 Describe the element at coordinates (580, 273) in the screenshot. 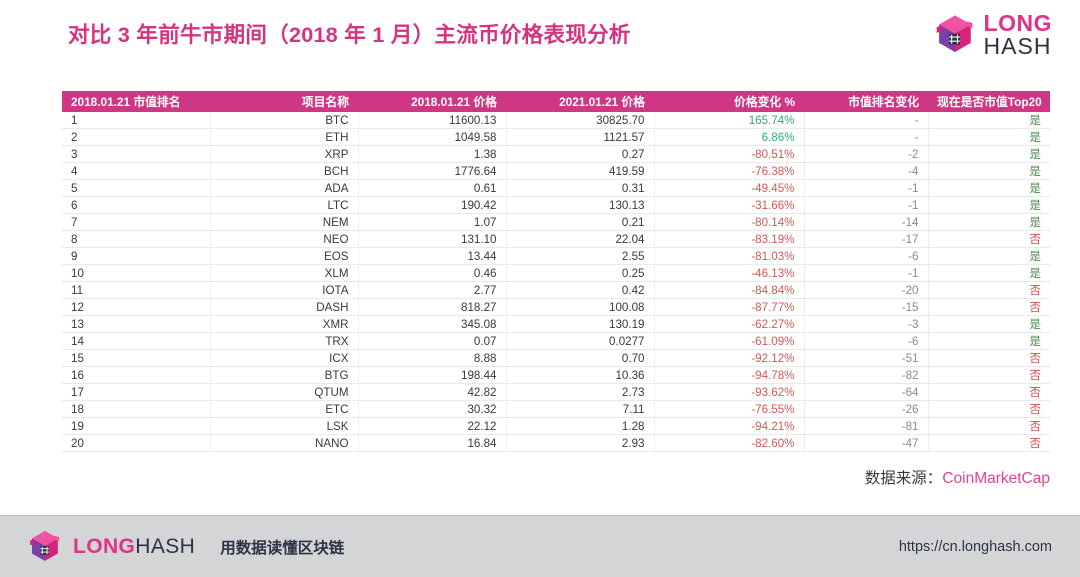

I see `cell-price-2021: 0.25` at that location.